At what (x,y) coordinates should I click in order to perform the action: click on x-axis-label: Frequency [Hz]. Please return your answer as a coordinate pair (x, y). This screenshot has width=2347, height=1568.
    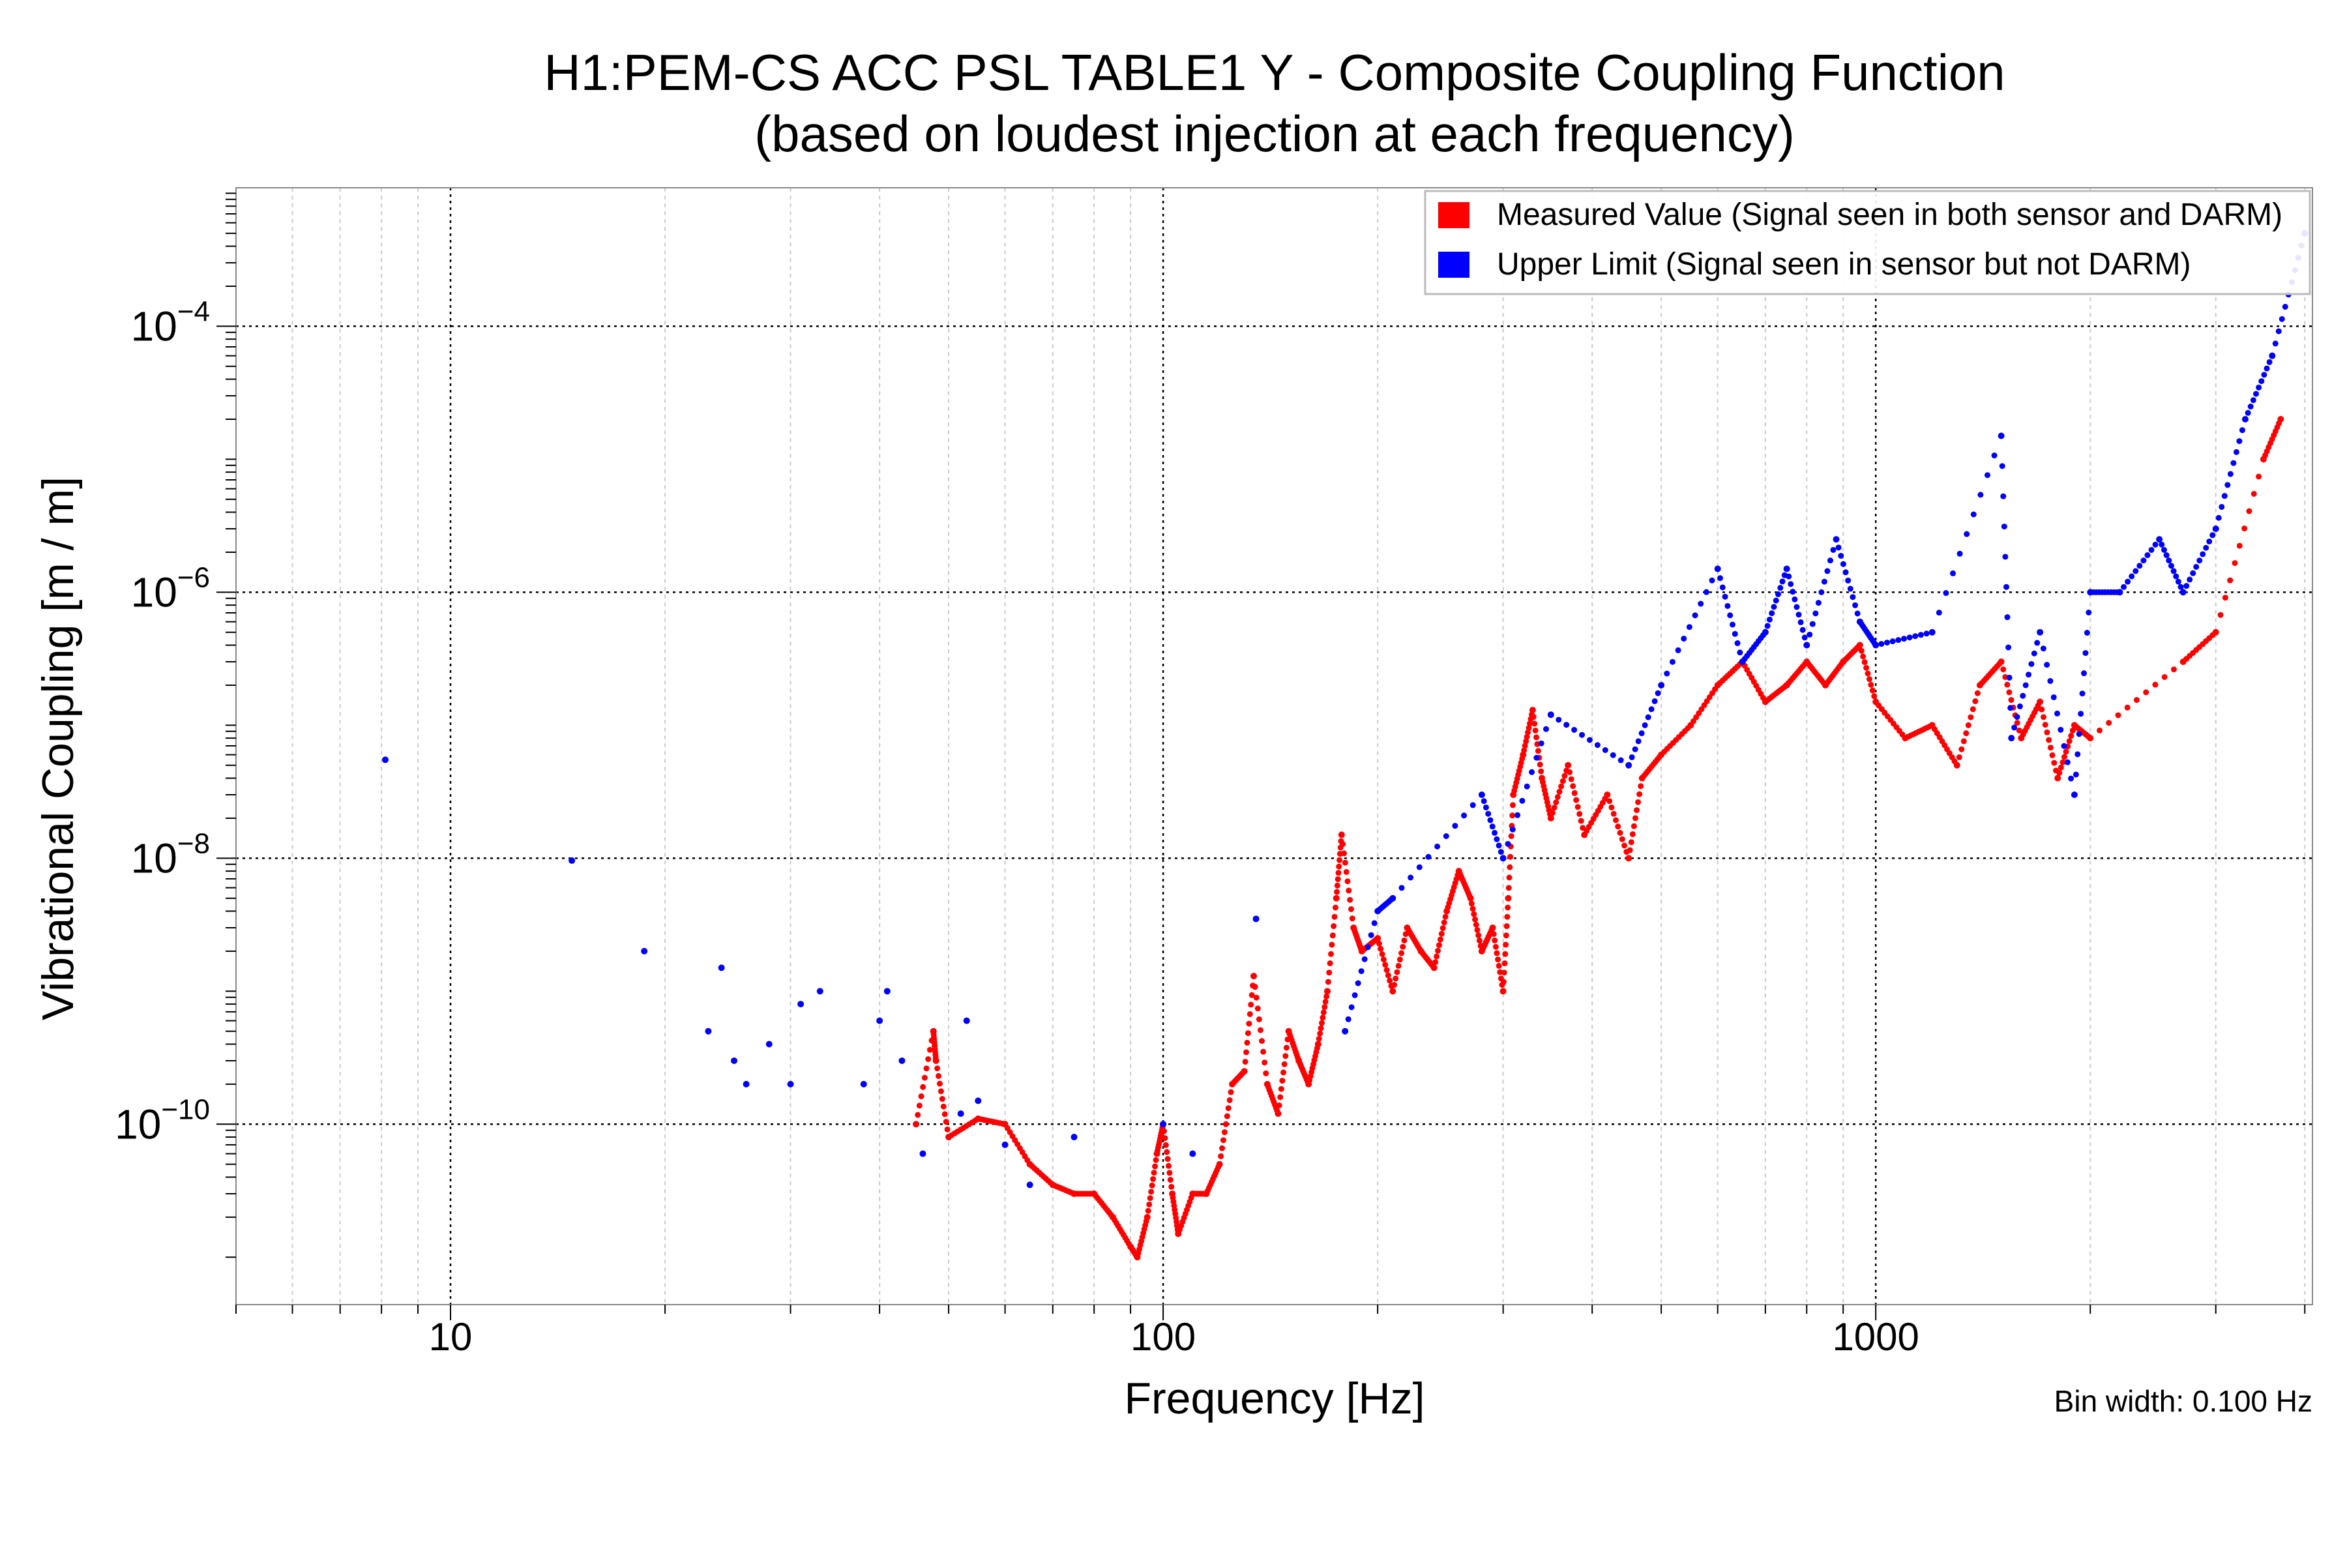
    Looking at the image, I should click on (1274, 1399).